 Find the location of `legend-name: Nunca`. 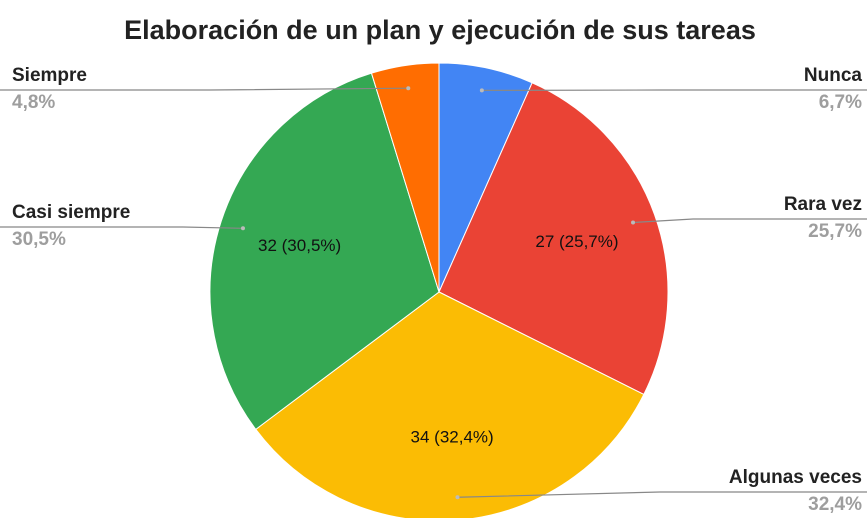

legend-name: Nunca is located at coordinates (833, 75).